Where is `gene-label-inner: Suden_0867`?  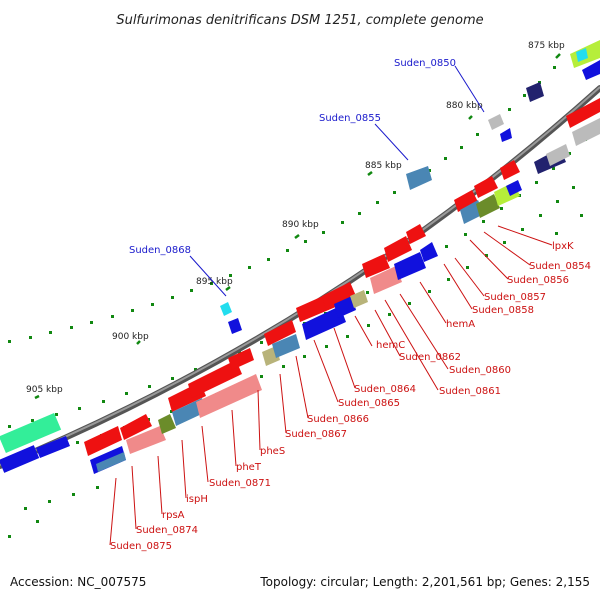 gene-label-inner: Suden_0867 is located at coordinates (316, 434).